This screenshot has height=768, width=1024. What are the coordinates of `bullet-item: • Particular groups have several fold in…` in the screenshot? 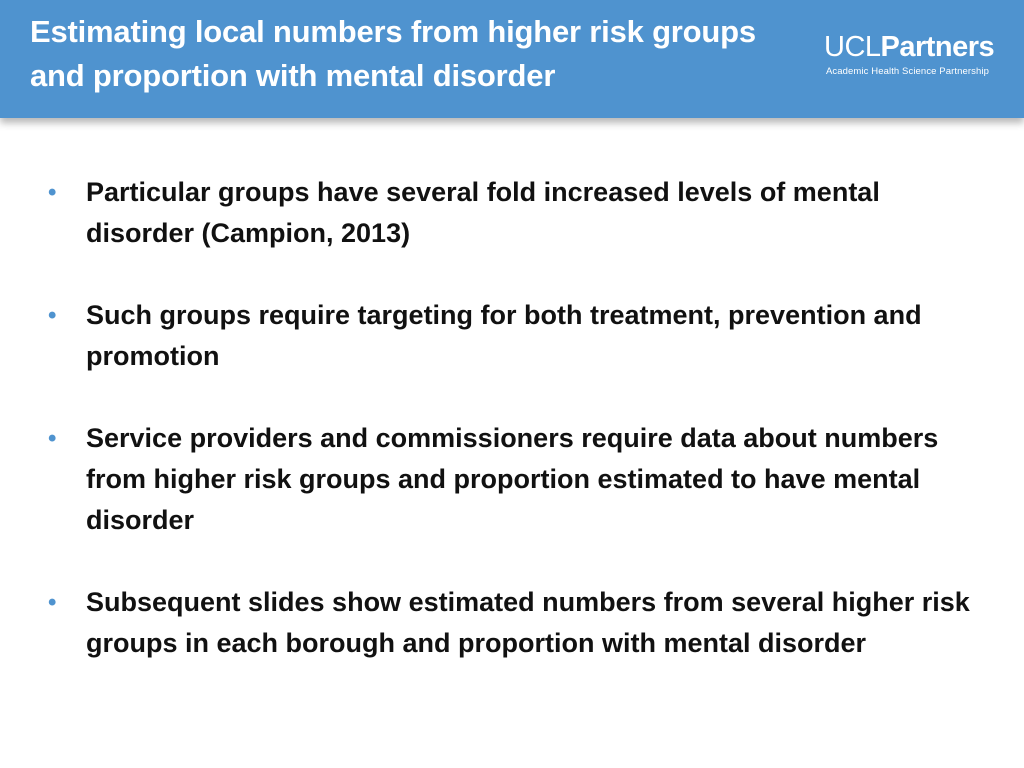 It's located at (513, 213).